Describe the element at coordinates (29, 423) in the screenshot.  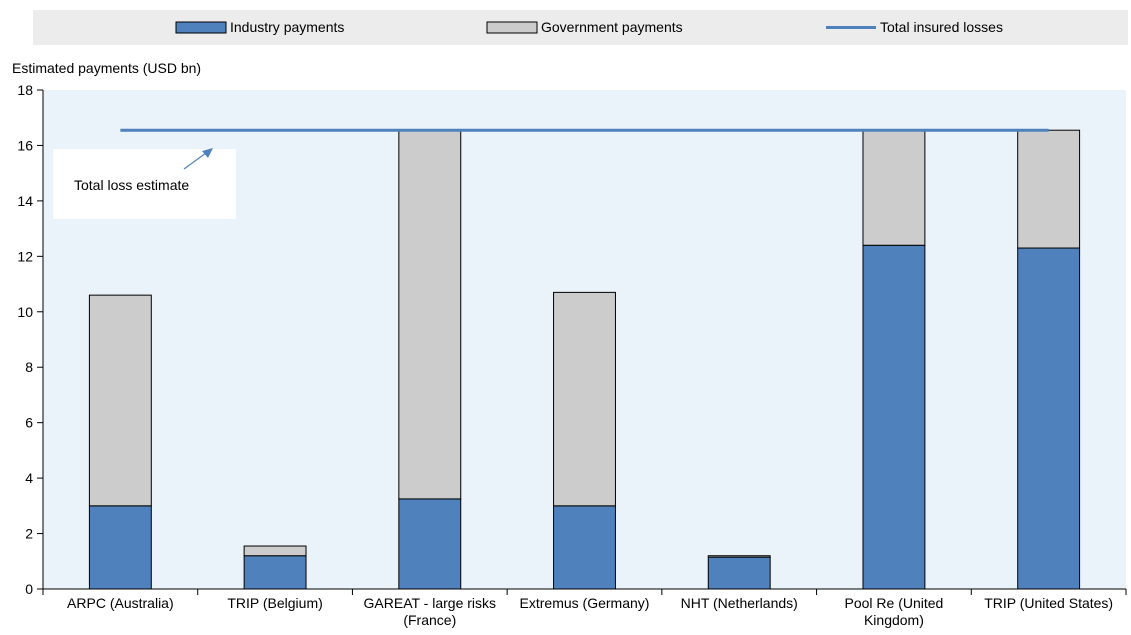
I see `y-tick-label: 6` at that location.